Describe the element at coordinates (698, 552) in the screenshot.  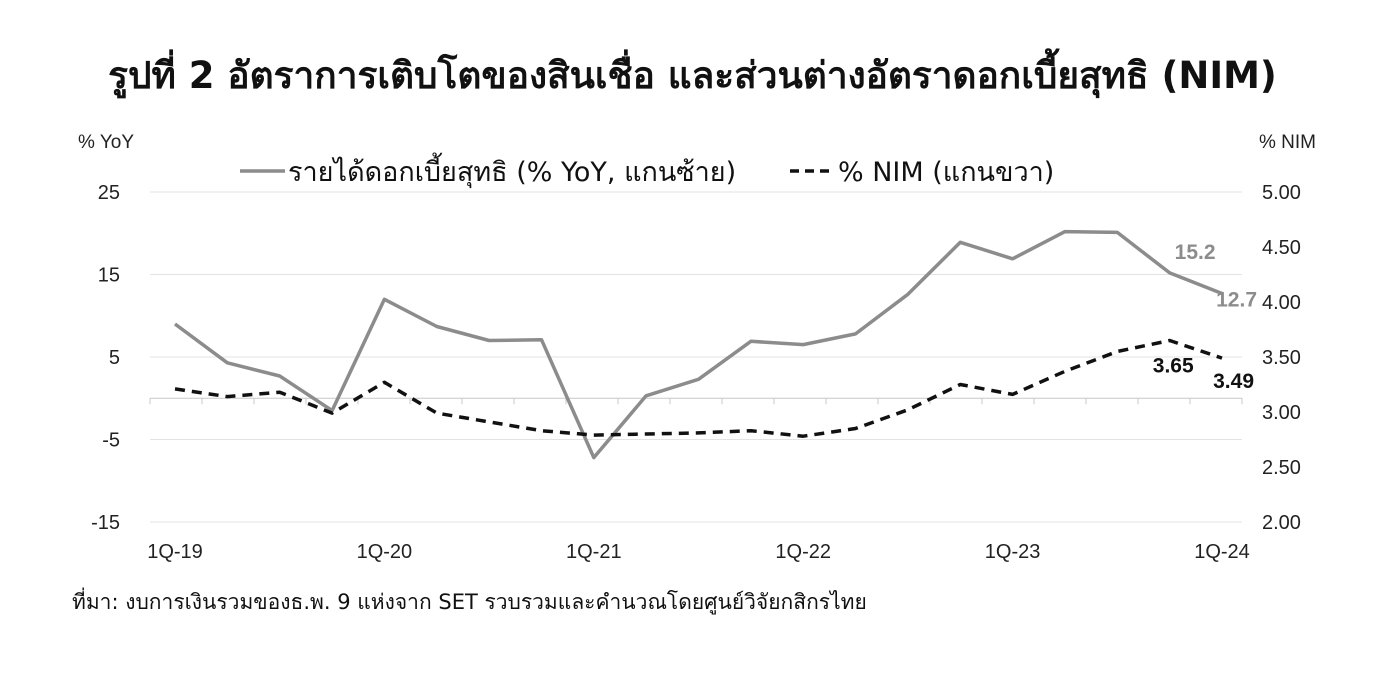
I see `x-axis-ticks: 1Q-19 1Q-20 1Q-21 1Q-22 1Q-23 1Q-24` at that location.